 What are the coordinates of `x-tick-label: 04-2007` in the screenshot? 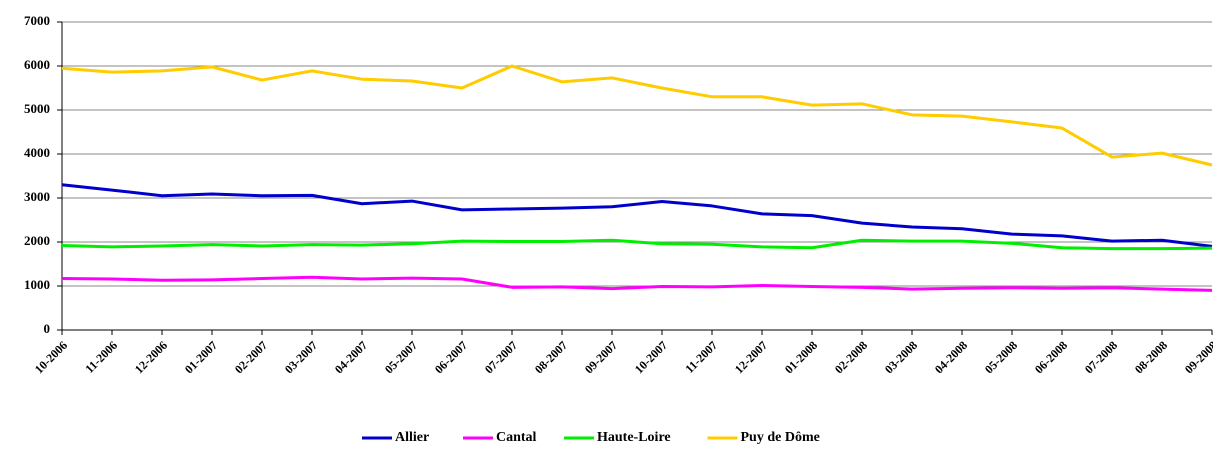 It's located at (351, 357).